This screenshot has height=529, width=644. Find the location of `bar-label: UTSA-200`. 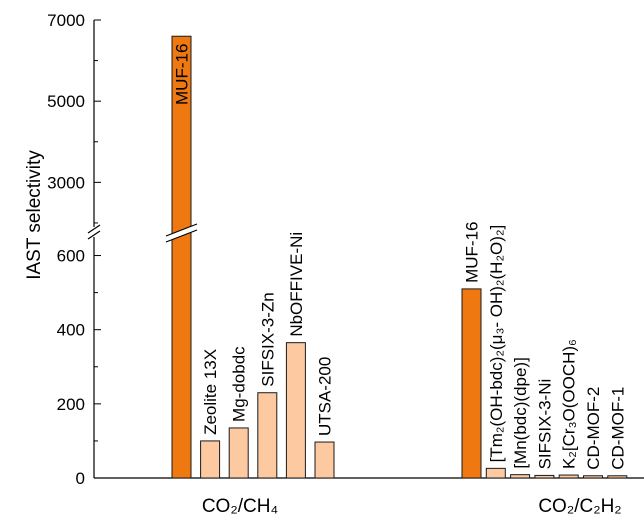

bar-label: UTSA-200 is located at coordinates (325, 396).